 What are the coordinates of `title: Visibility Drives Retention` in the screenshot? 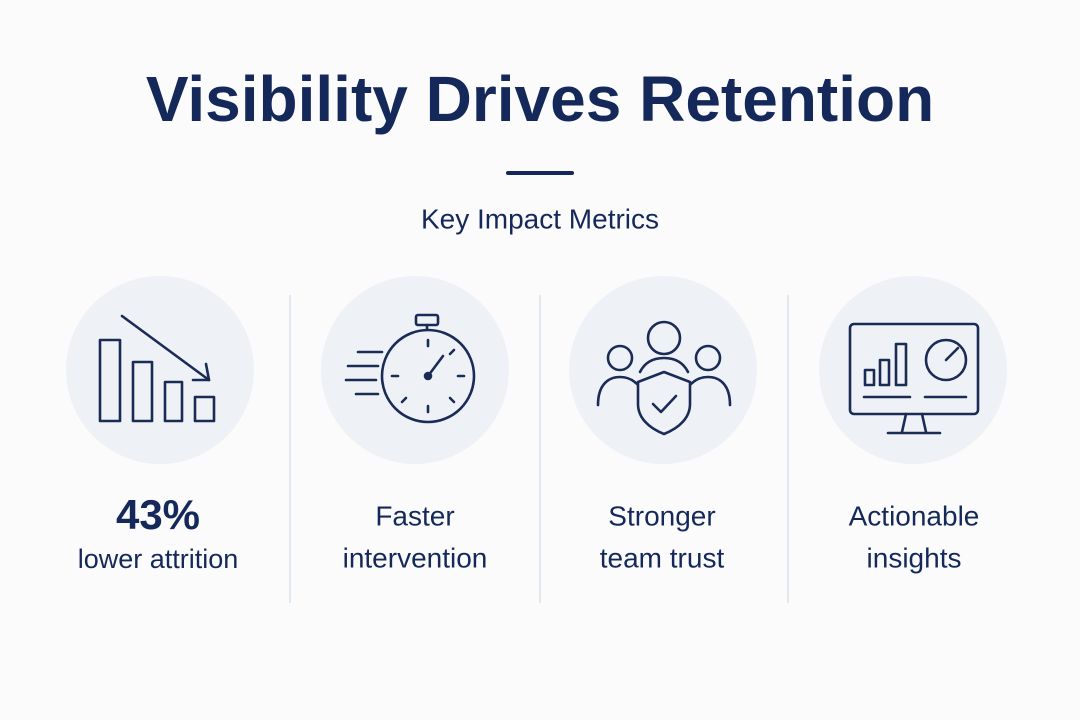 It's located at (540, 99).